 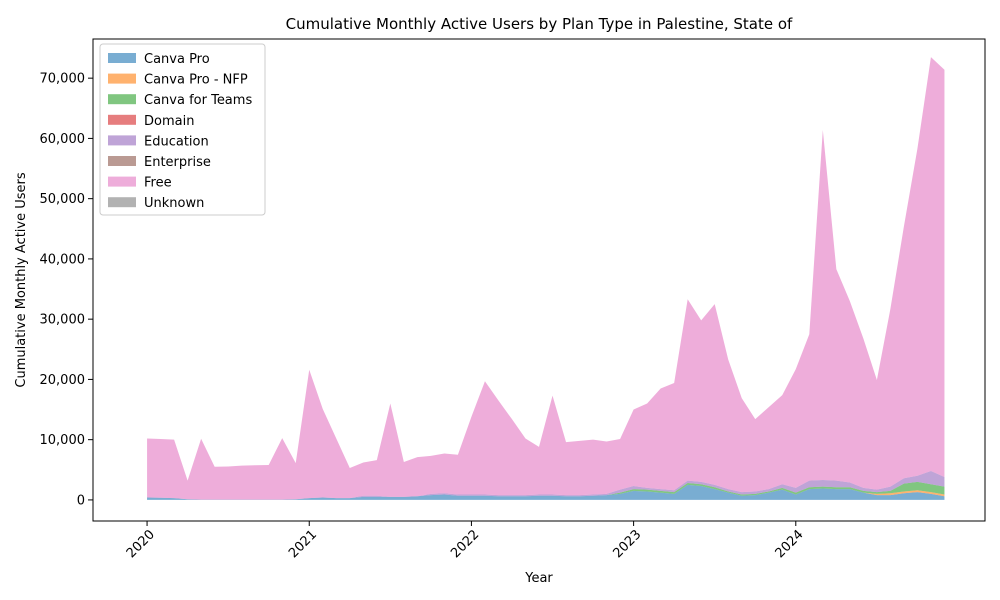 What do you see at coordinates (158, 183) in the screenshot?
I see `legend-label: Free` at bounding box center [158, 183].